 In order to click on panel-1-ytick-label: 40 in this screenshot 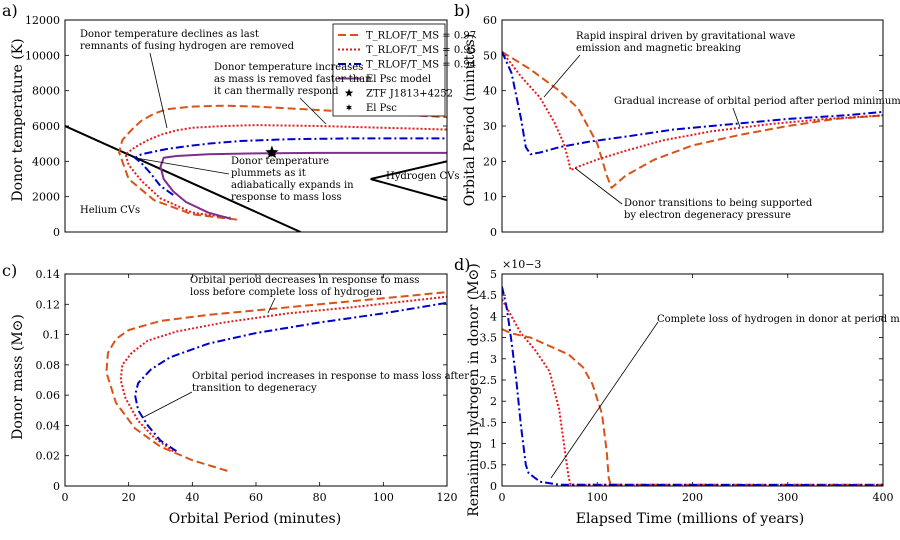, I will do `click(490, 91)`.